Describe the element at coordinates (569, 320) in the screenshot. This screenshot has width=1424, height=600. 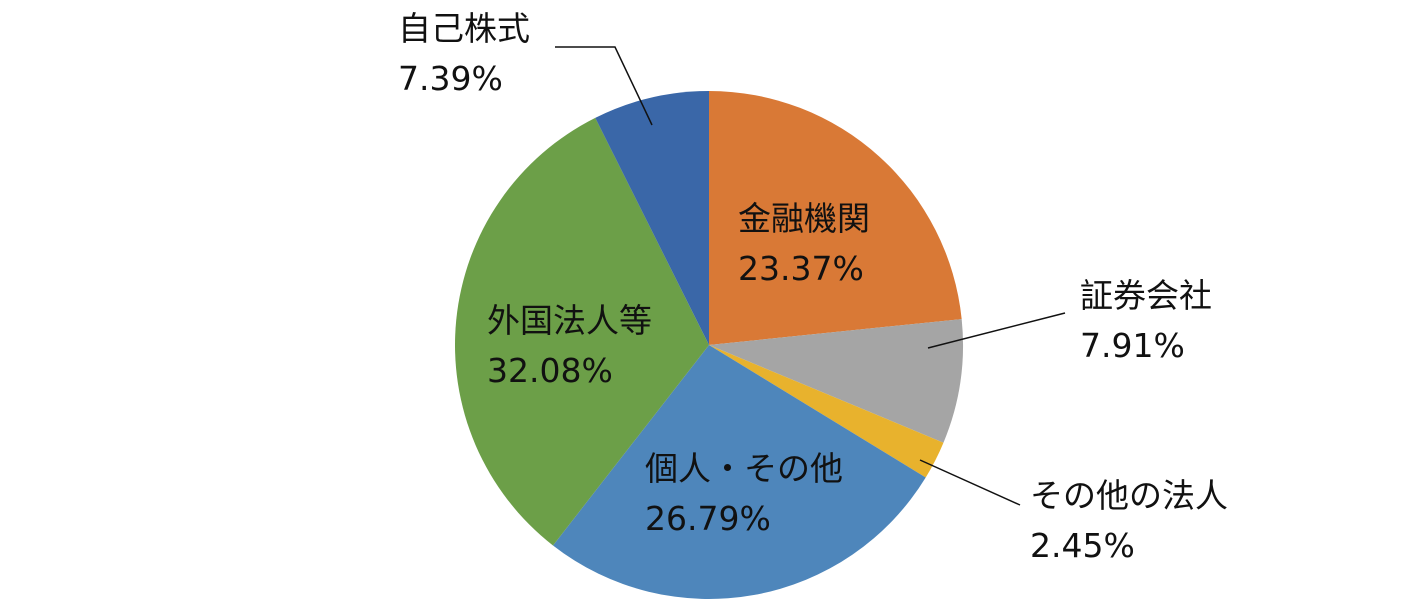
I see `slice-label: 外国法人等` at that location.